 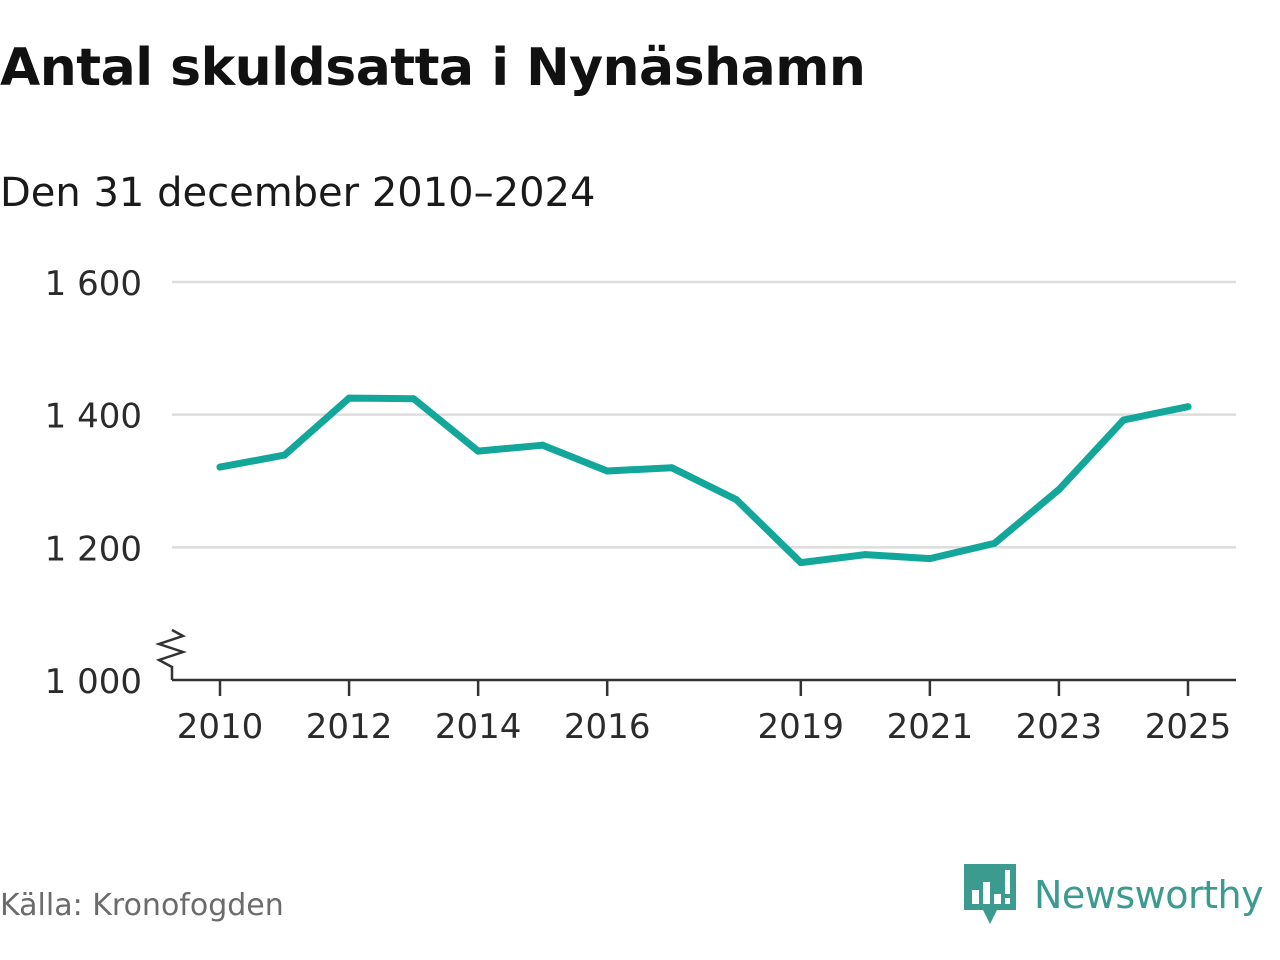 What do you see at coordinates (93, 284) in the screenshot?
I see `y-tick-label: 1 600` at bounding box center [93, 284].